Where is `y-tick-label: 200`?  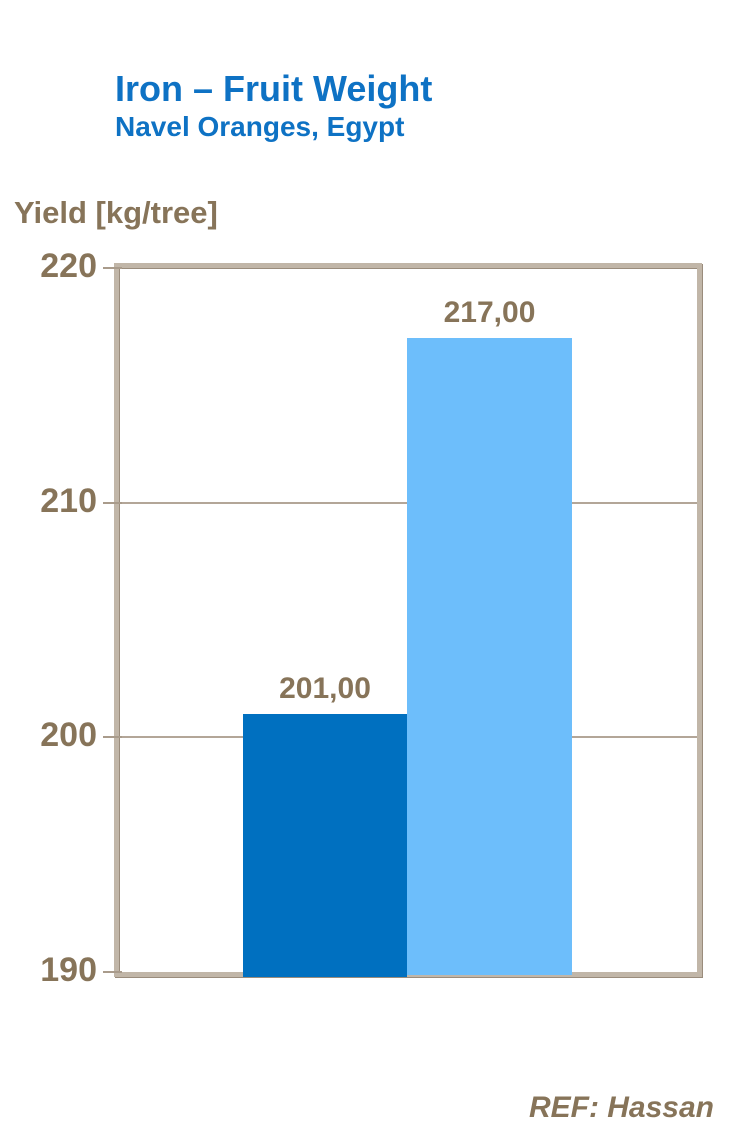 y-tick-label: 200 is located at coordinates (68, 735).